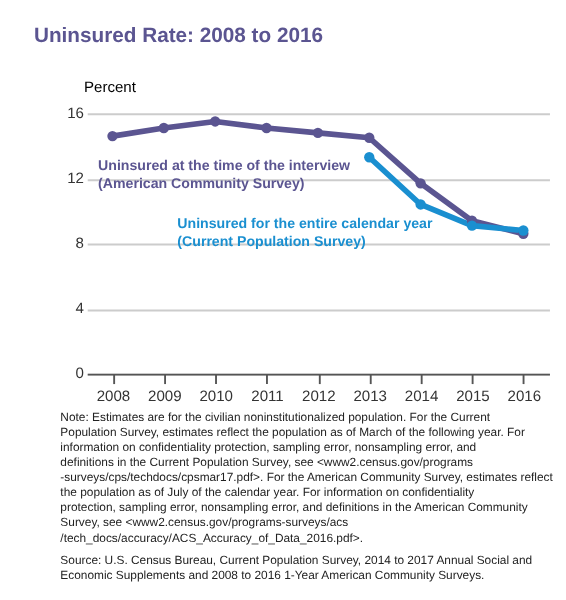  I want to click on y-tick-label: 12, so click(75, 178).